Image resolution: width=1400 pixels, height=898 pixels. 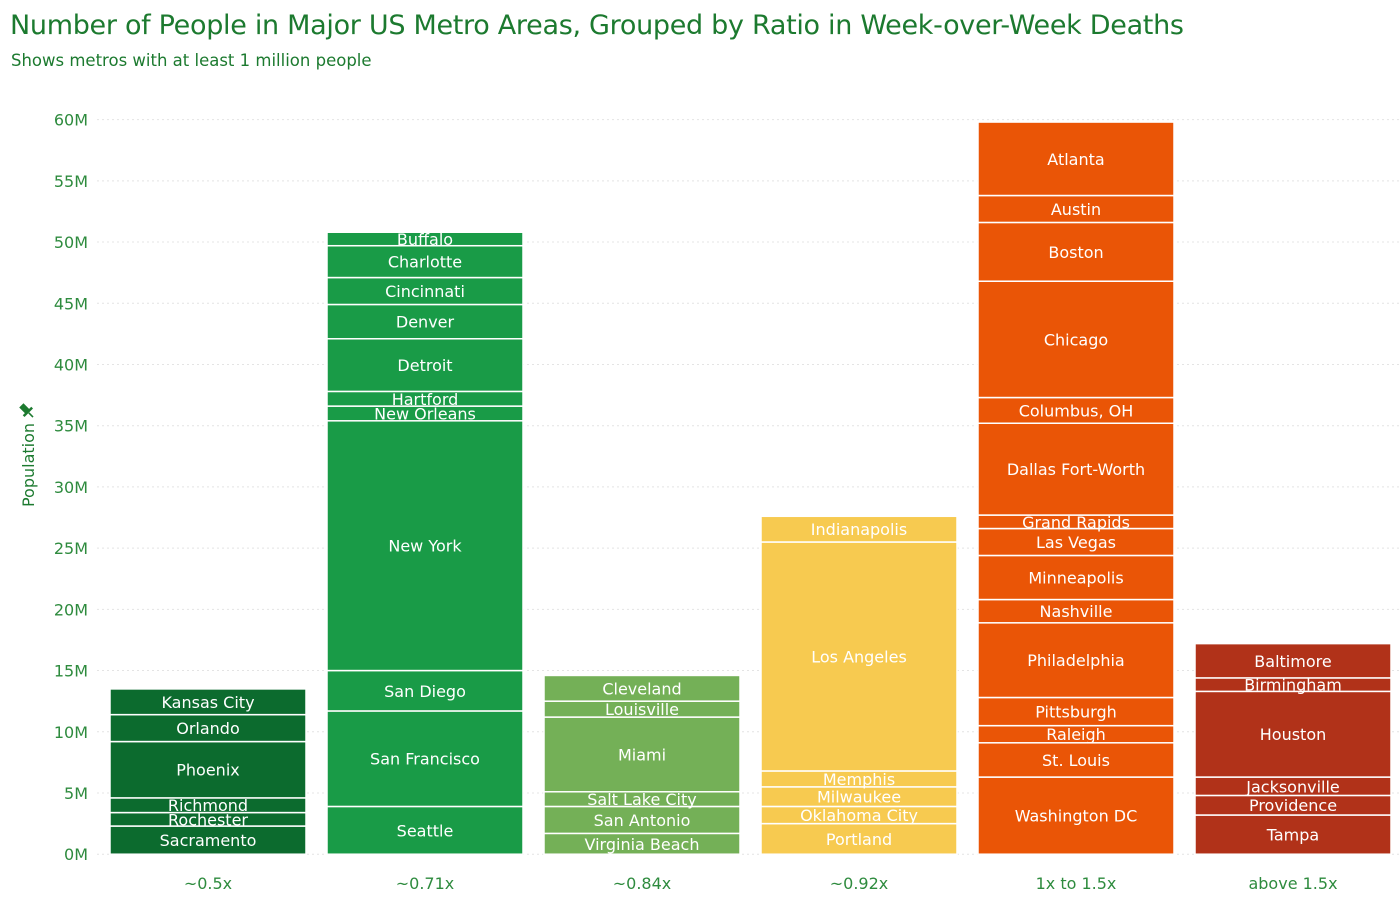 I want to click on segment-label-new-york: New York, so click(x=425, y=546).